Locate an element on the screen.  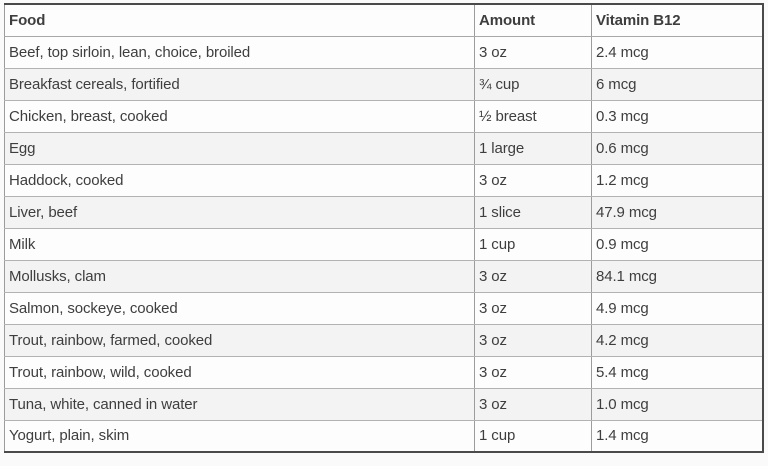
table-row: Egg 1 large 0.6 mcg is located at coordinates (383, 148).